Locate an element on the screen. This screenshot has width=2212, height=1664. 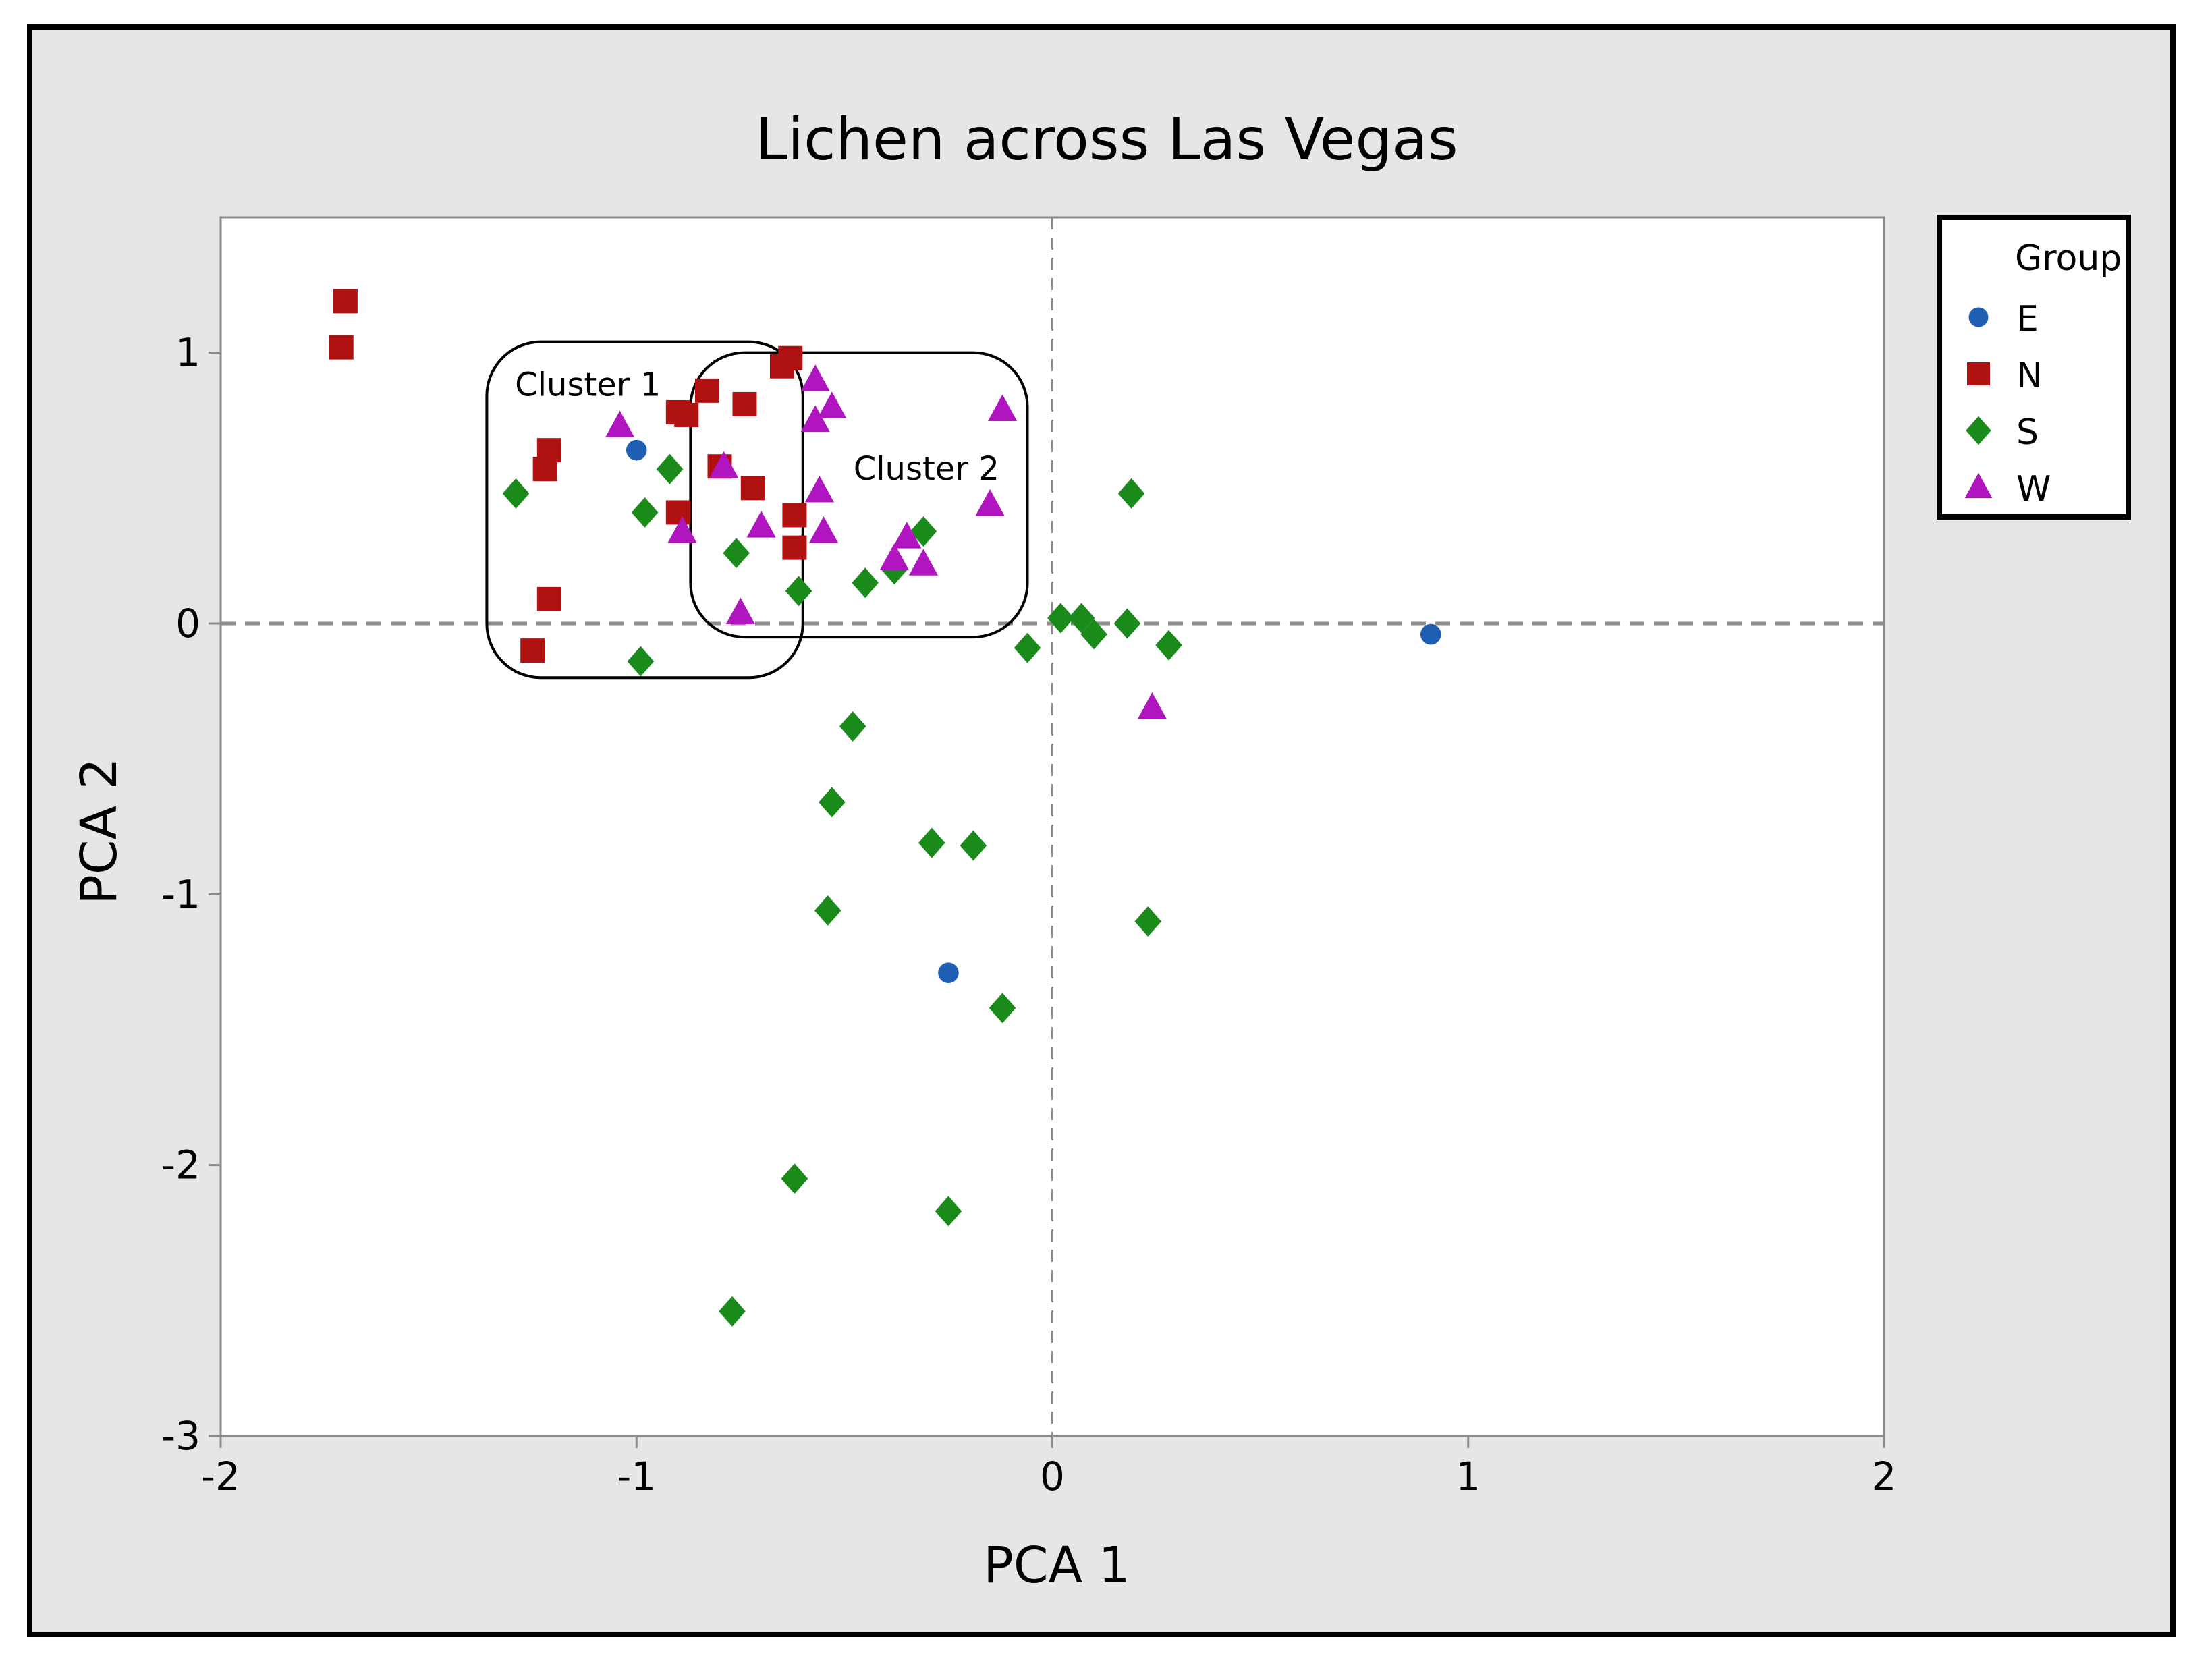
legend-label-n: N is located at coordinates (2029, 376).